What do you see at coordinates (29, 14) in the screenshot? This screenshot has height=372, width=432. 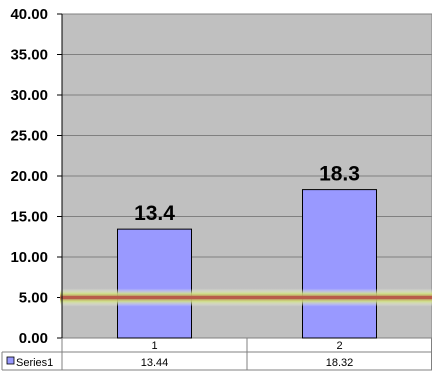 I see `y-tick-label: 40.00` at bounding box center [29, 14].